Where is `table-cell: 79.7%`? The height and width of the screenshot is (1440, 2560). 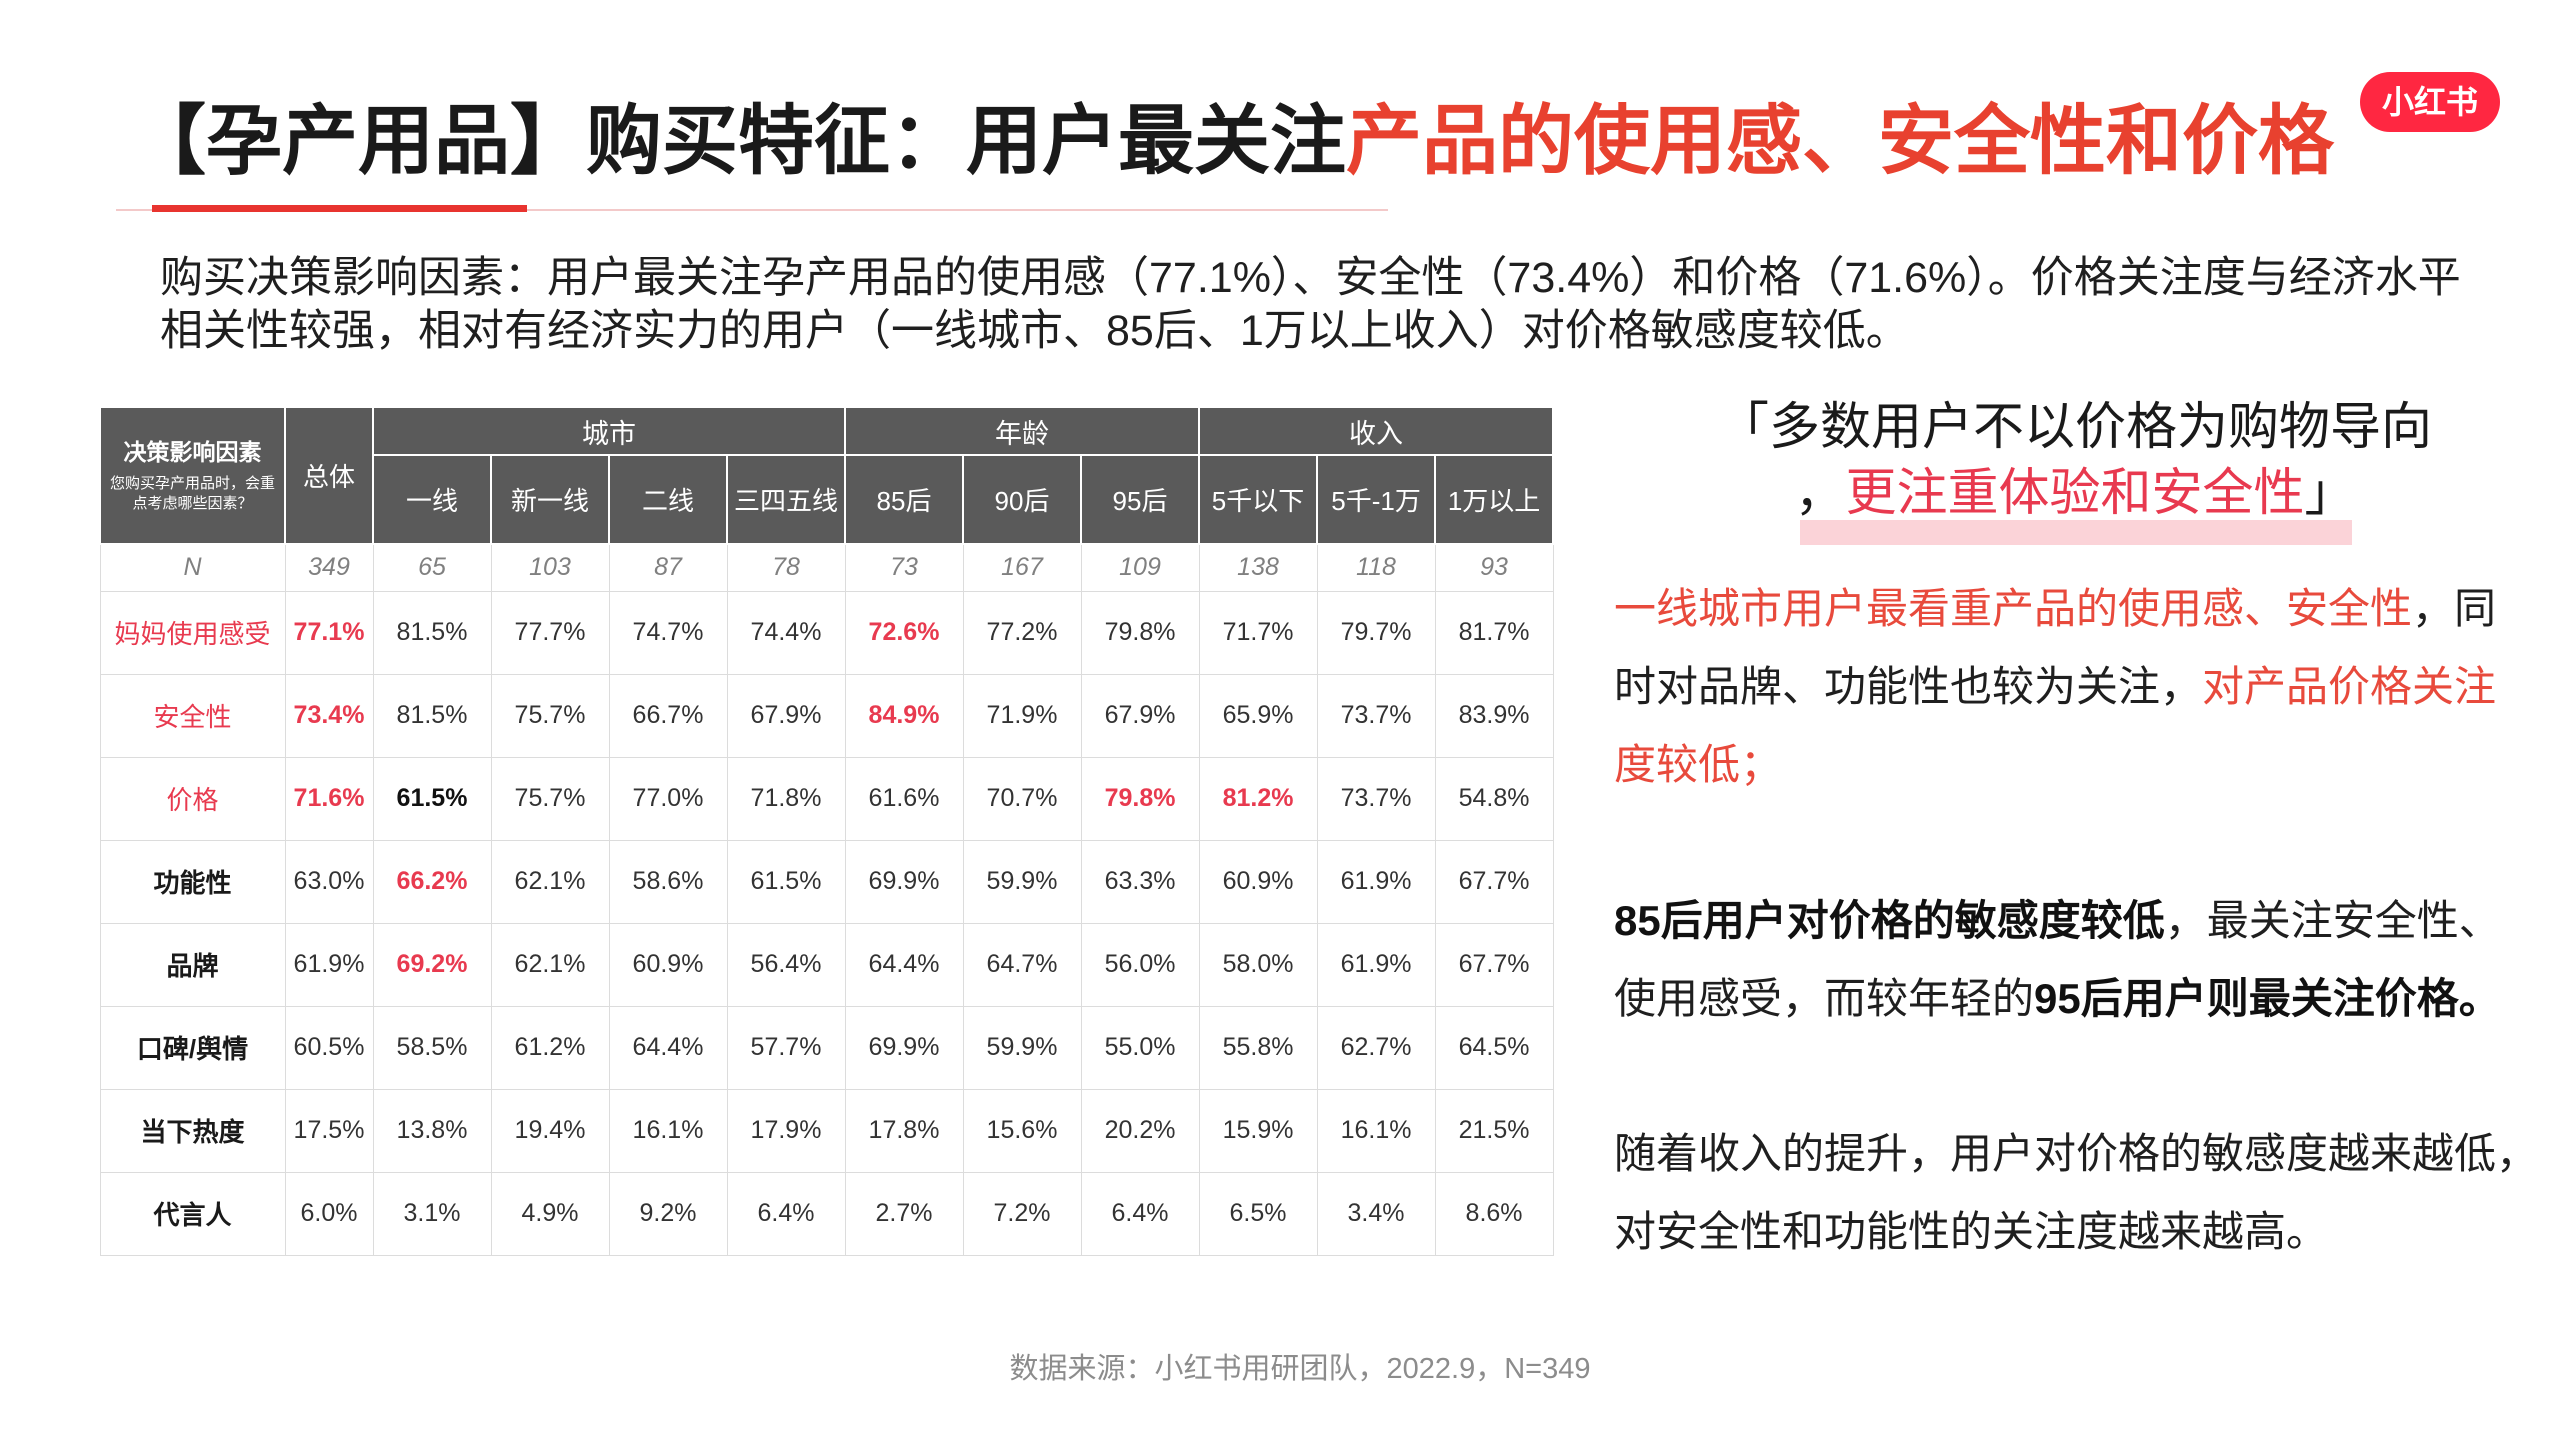 table-cell: 79.7% is located at coordinates (1376, 632).